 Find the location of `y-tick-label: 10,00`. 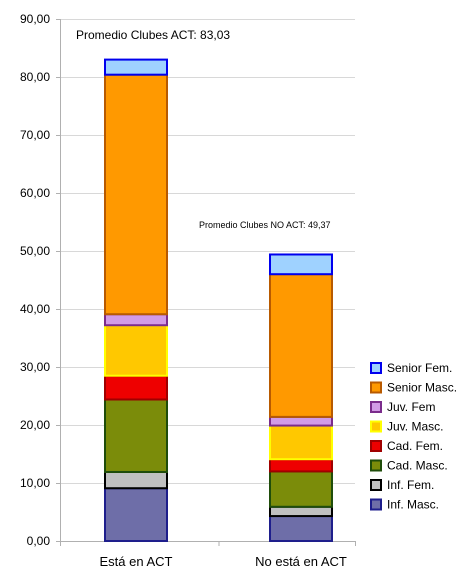

y-tick-label: 10,00 is located at coordinates (35, 483).